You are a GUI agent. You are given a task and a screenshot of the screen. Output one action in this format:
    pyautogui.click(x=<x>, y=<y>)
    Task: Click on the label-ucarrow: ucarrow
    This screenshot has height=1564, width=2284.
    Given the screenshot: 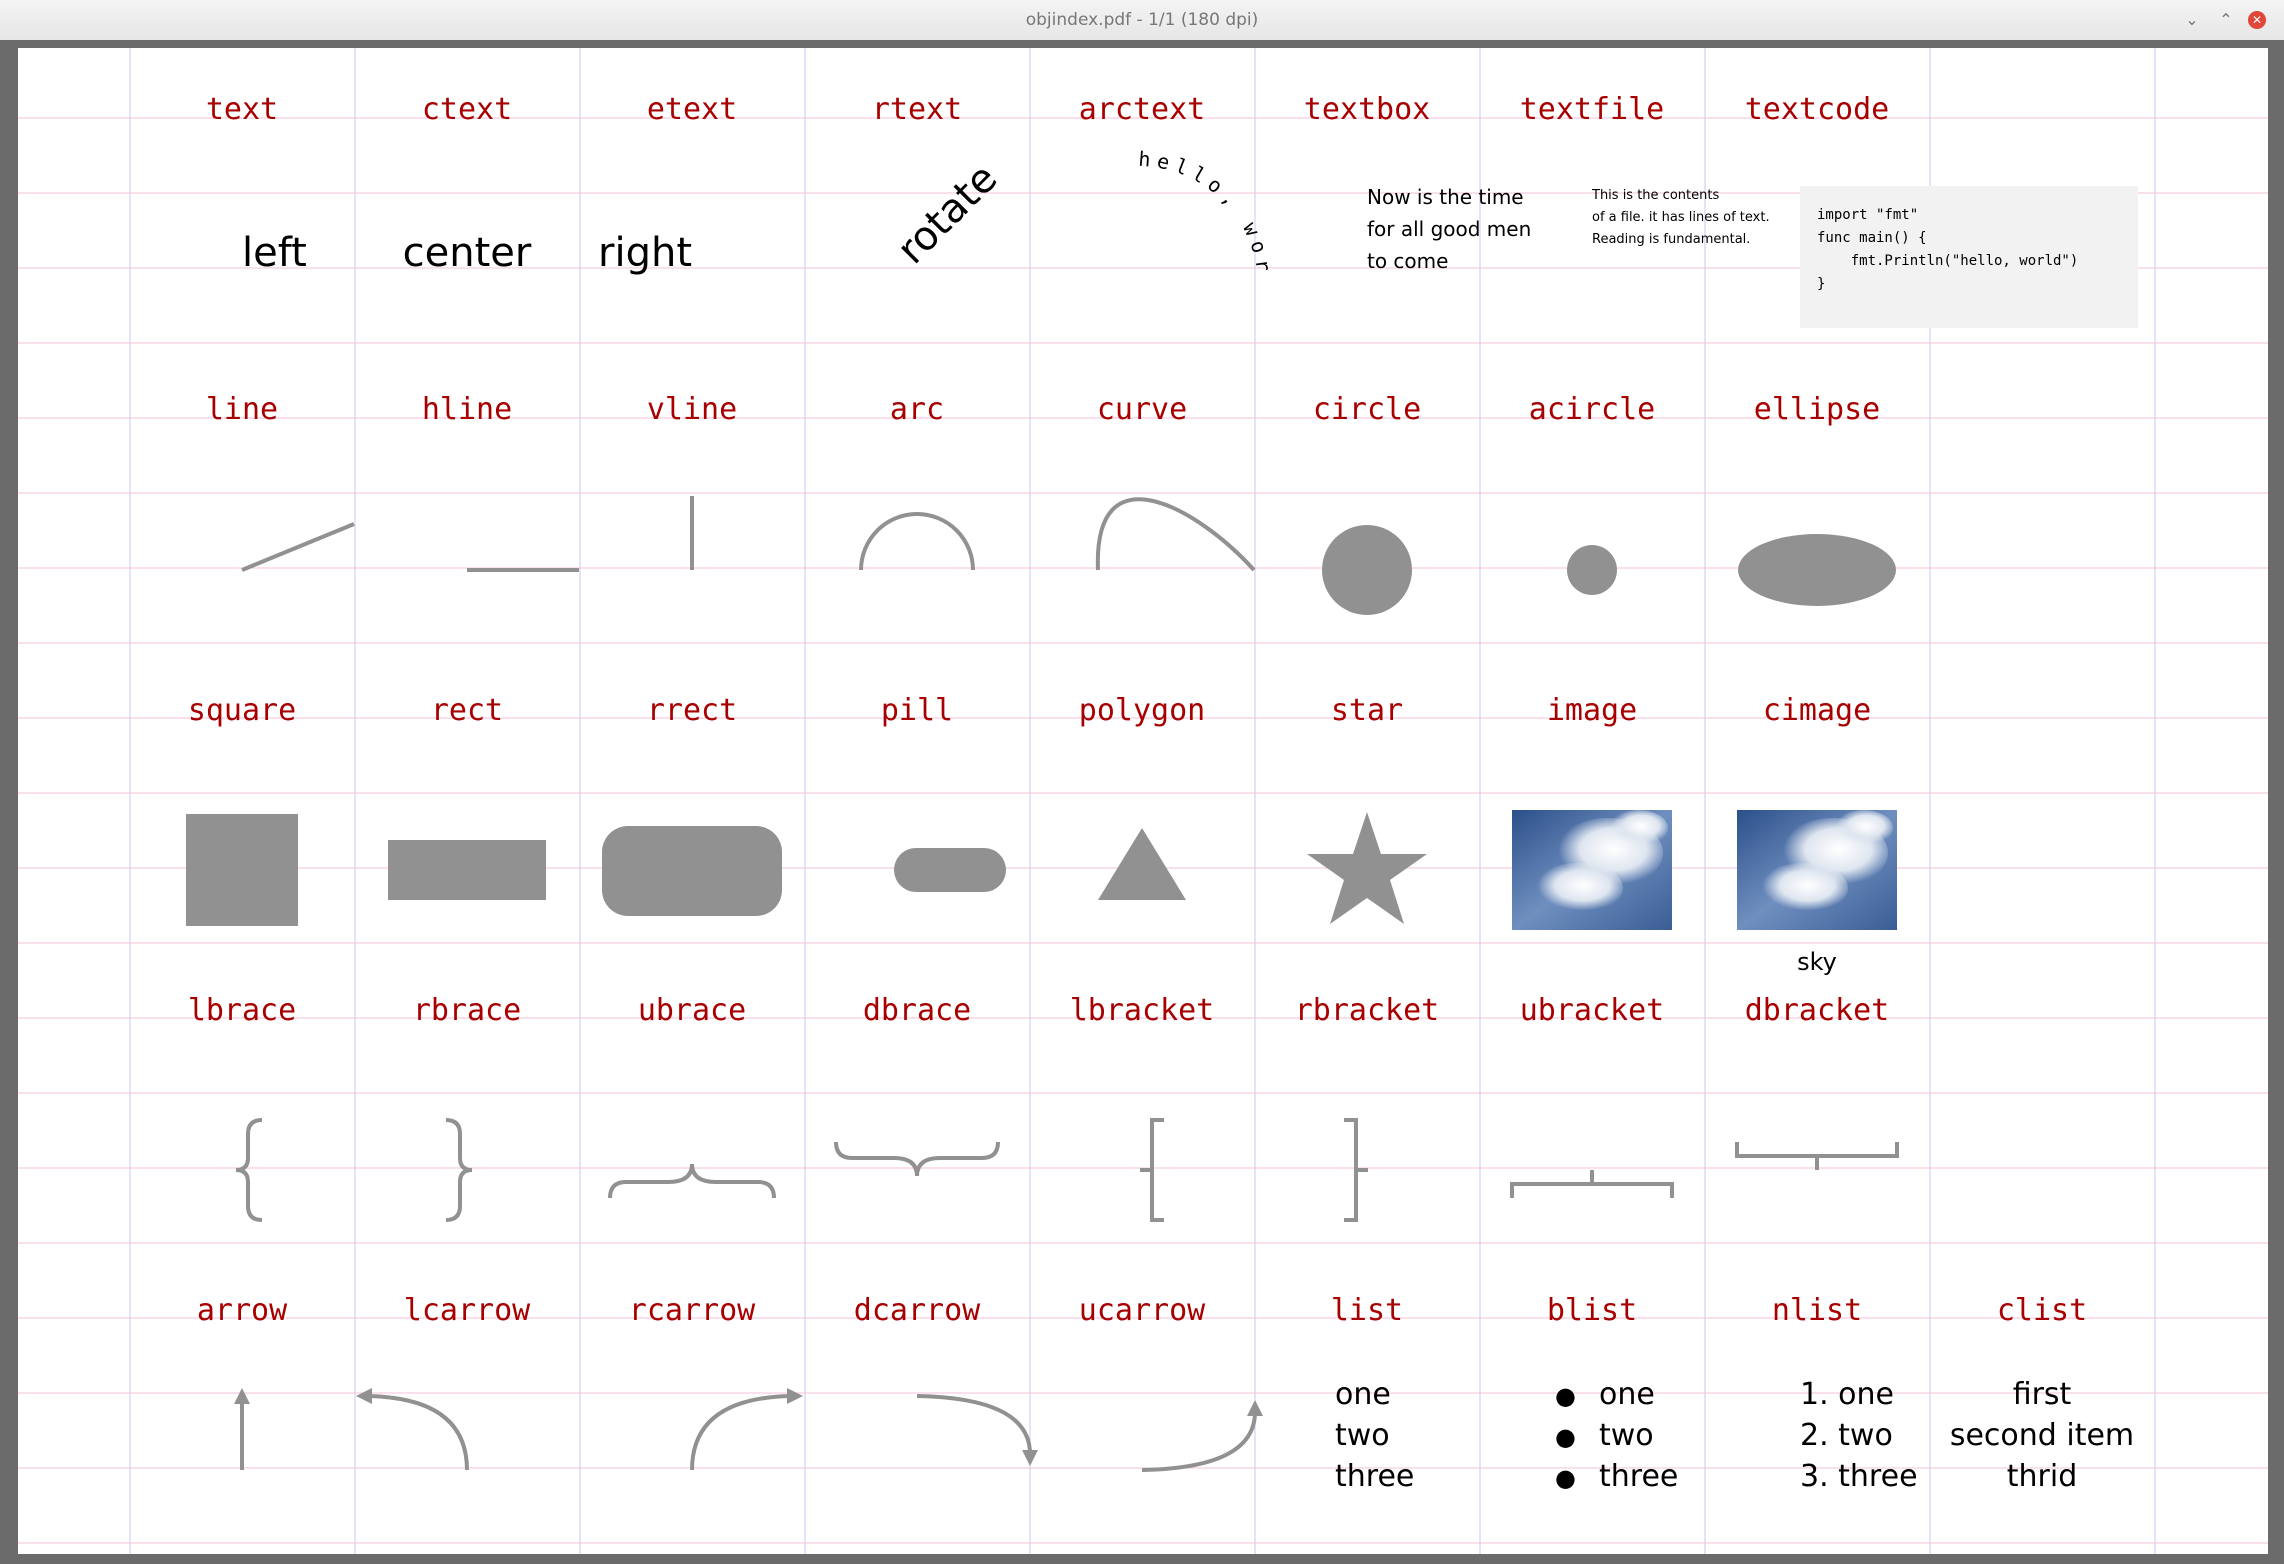 What is the action you would take?
    pyautogui.click(x=1142, y=1310)
    